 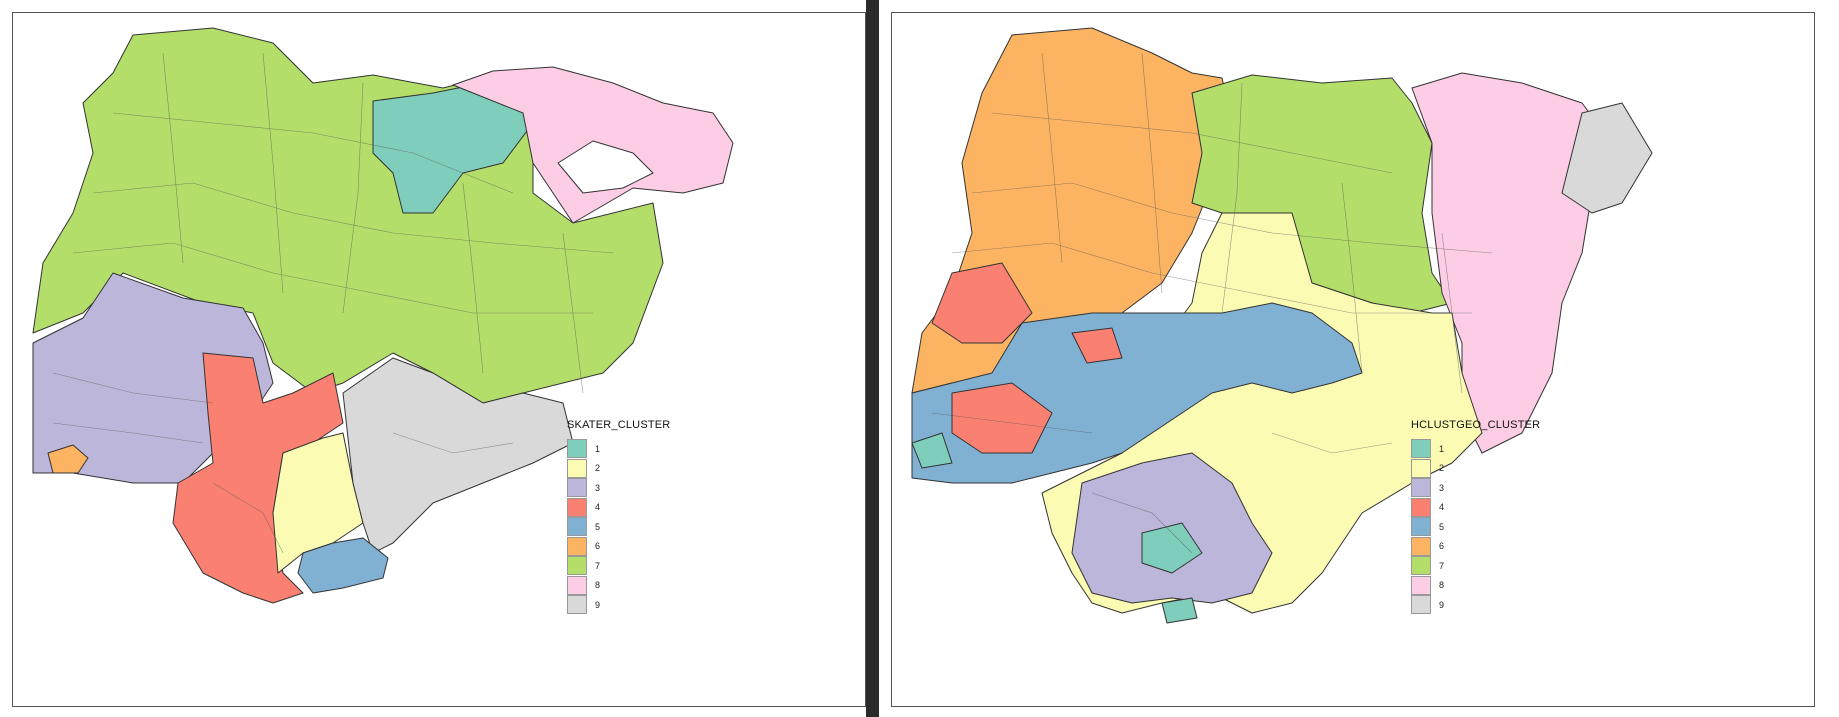 I want to click on legend-title: HCLUSTGEO_CLUSTER, so click(x=1476, y=425).